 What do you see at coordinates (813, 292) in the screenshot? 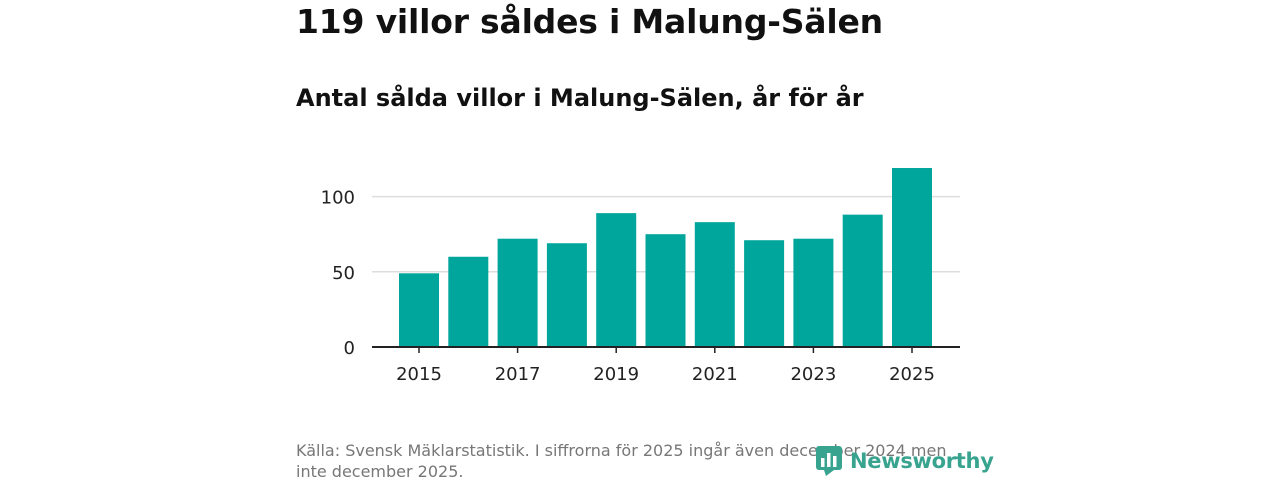
I see `bar-2023` at bounding box center [813, 292].